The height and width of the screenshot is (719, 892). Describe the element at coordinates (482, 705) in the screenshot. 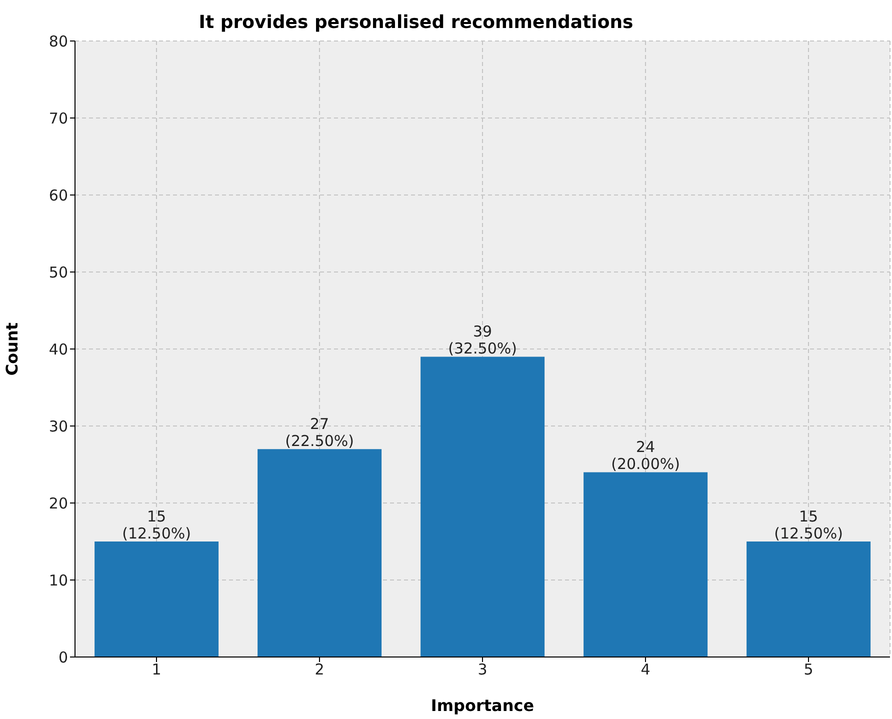

I see `x-axis-title: Importance` at that location.